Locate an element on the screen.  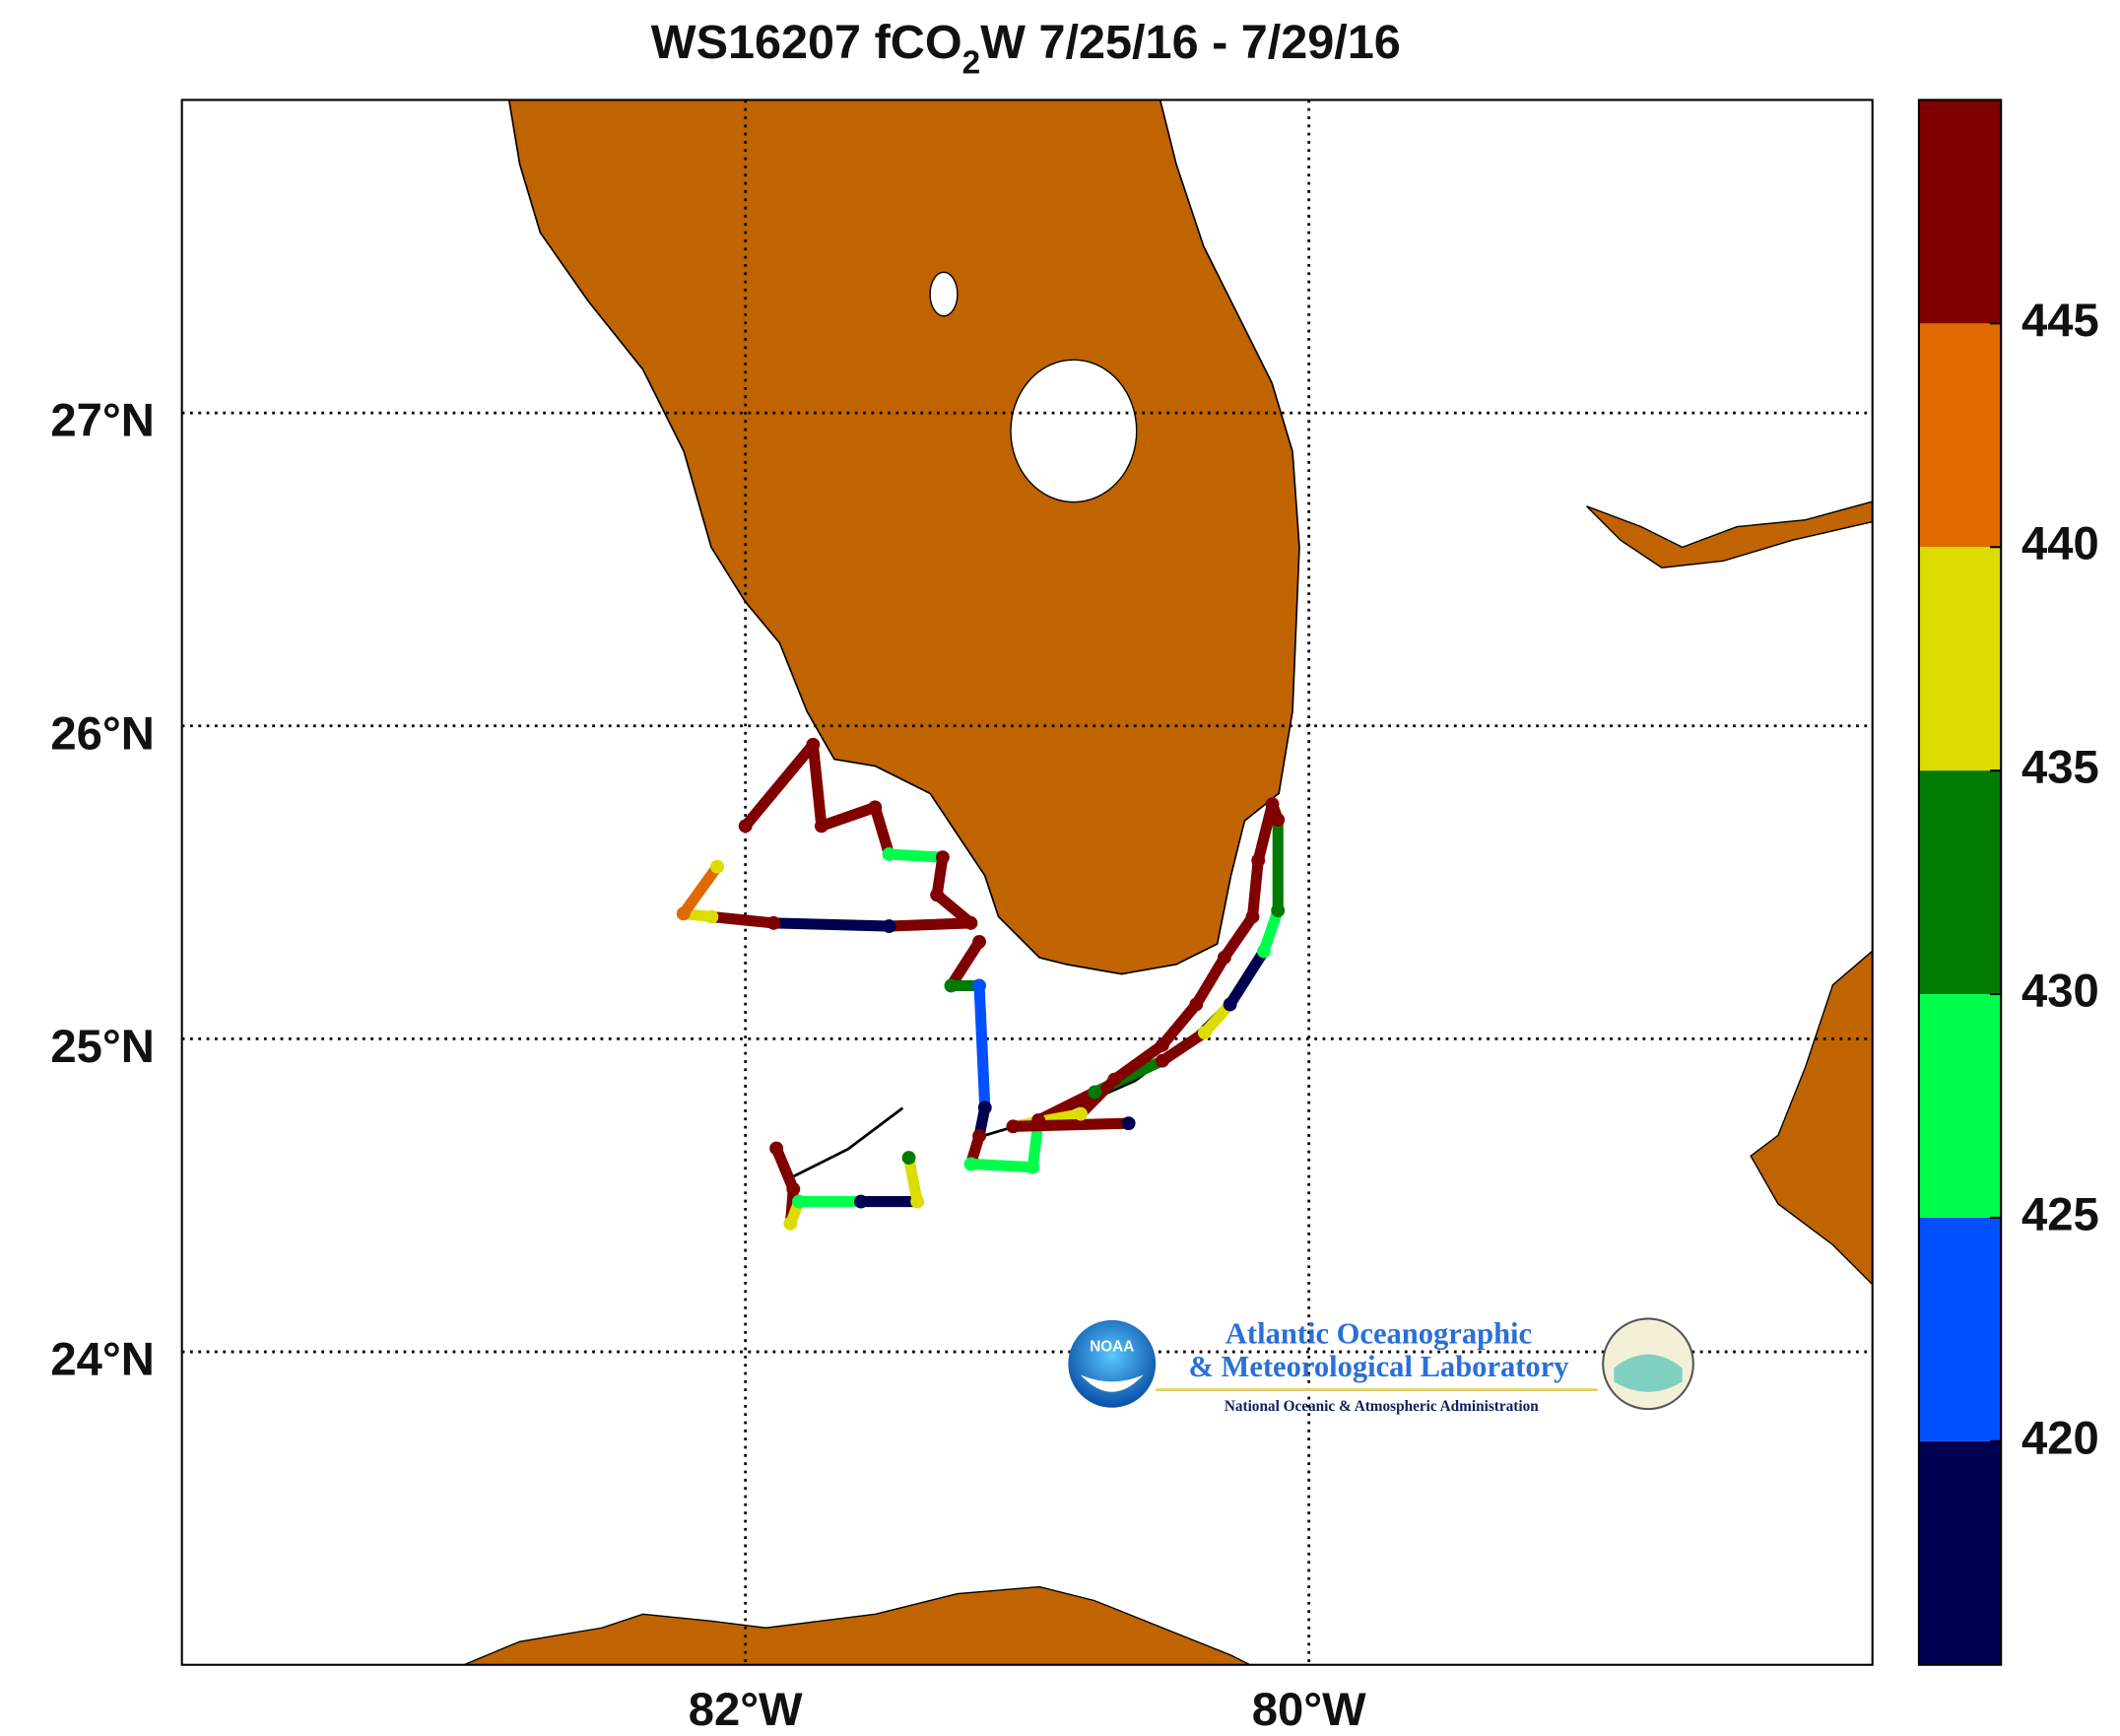
colorbar-tick-label: 430 is located at coordinates (2060, 991).